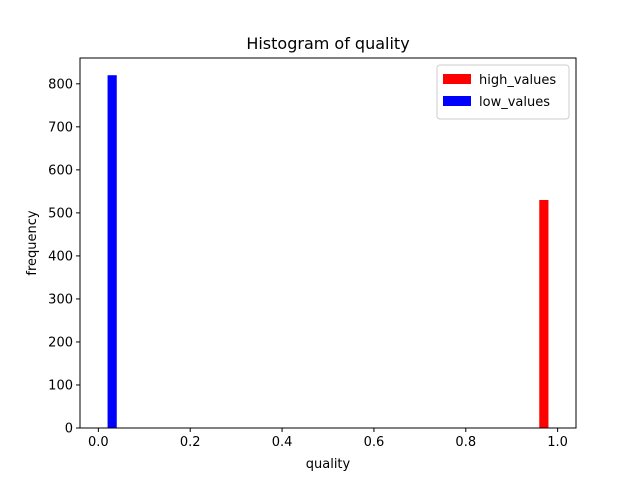 The height and width of the screenshot is (480, 640). What do you see at coordinates (32, 243) in the screenshot?
I see `y-axis-label: frequency` at bounding box center [32, 243].